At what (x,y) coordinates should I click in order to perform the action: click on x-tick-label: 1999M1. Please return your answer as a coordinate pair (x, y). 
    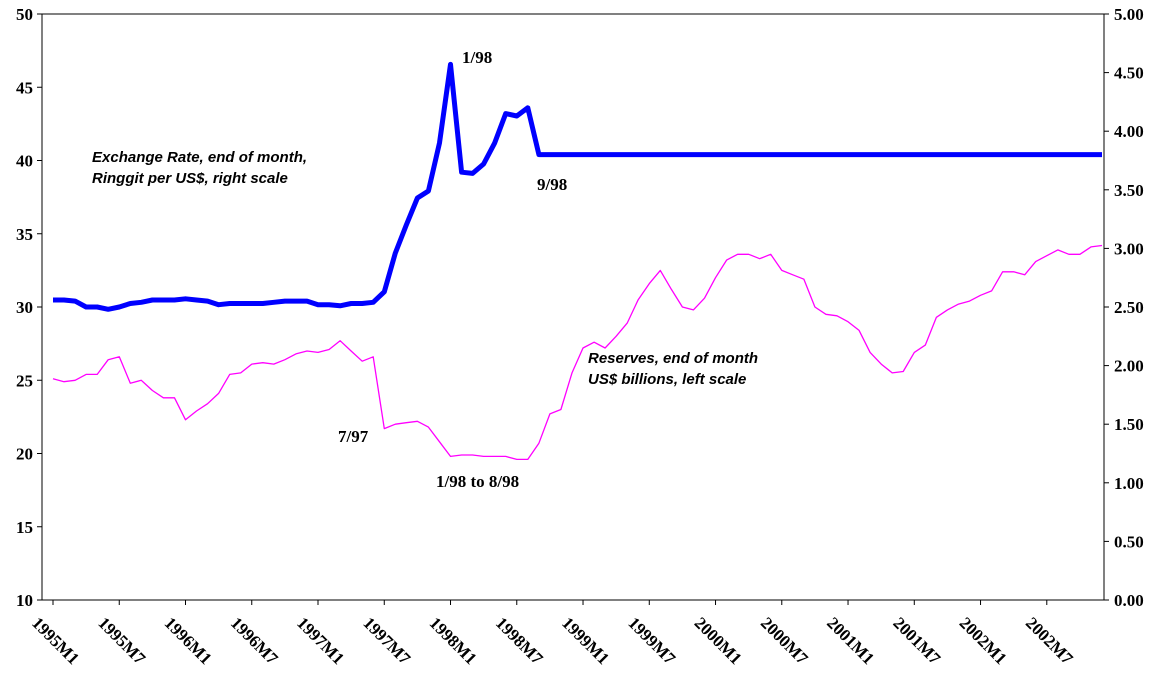
    Looking at the image, I should click on (585, 640).